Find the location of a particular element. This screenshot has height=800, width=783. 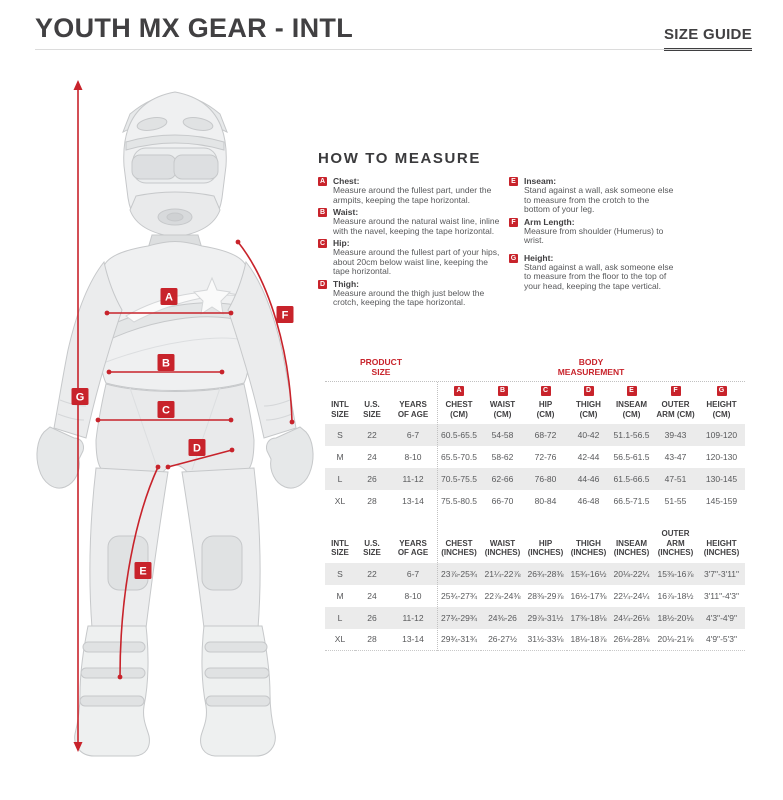

column-header-line: HIP is located at coordinates (545, 404).